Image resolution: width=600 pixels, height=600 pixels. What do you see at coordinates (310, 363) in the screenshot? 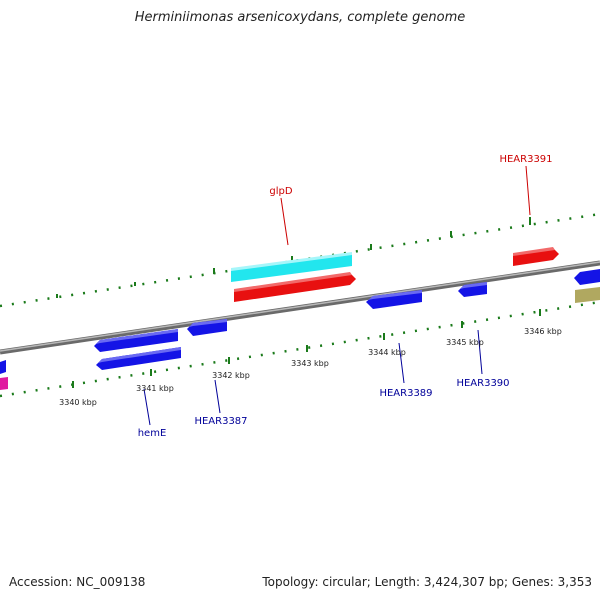
I see `tick-label: 3343 kbp` at bounding box center [310, 363].